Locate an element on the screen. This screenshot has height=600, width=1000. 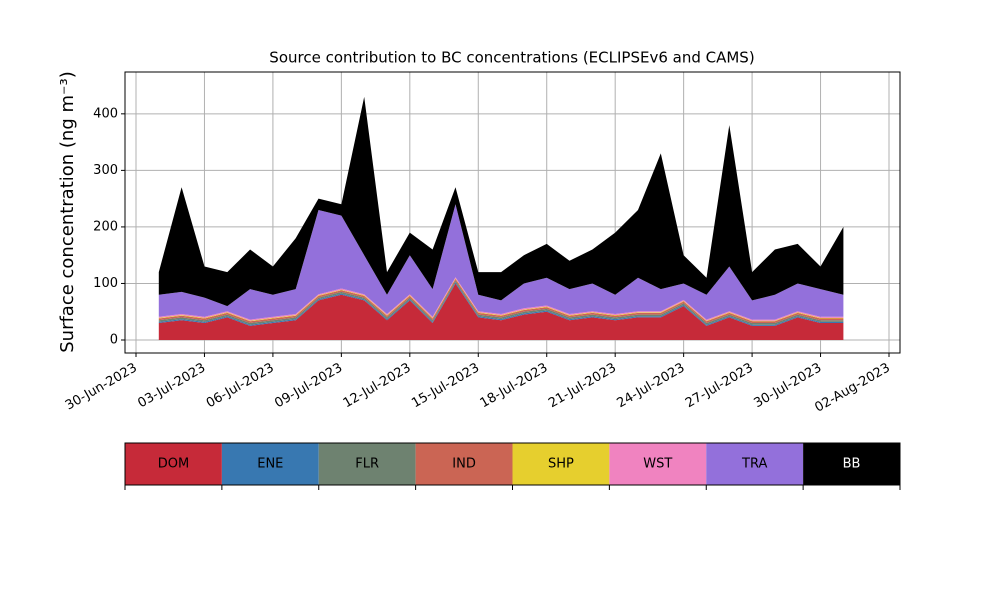
y-tick-label: 300 is located at coordinates (105, 170).